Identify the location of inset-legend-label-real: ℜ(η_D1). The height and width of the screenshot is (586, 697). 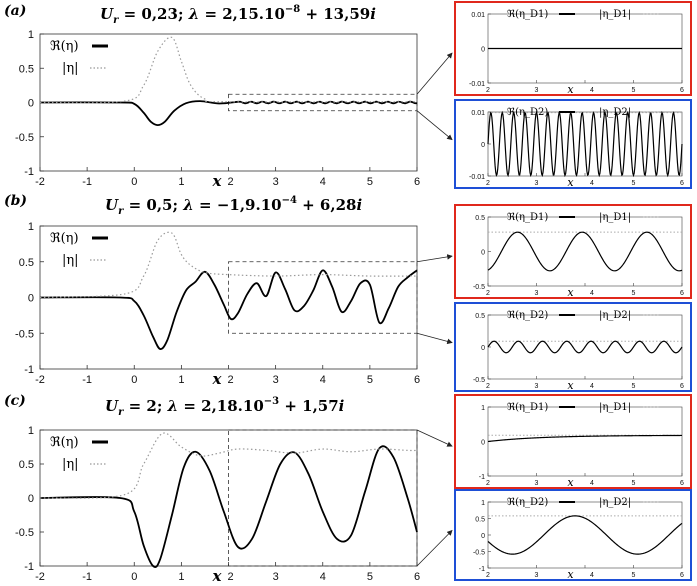
(527, 217).